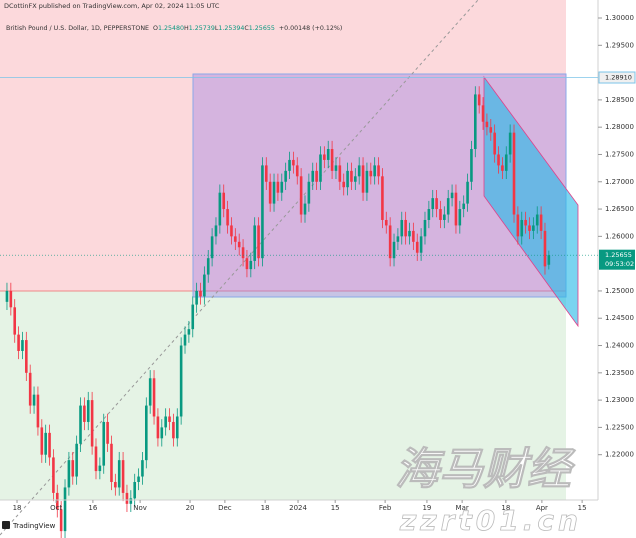  Describe the element at coordinates (171, 28) in the screenshot. I see `legend-item: 1.25480` at that location.